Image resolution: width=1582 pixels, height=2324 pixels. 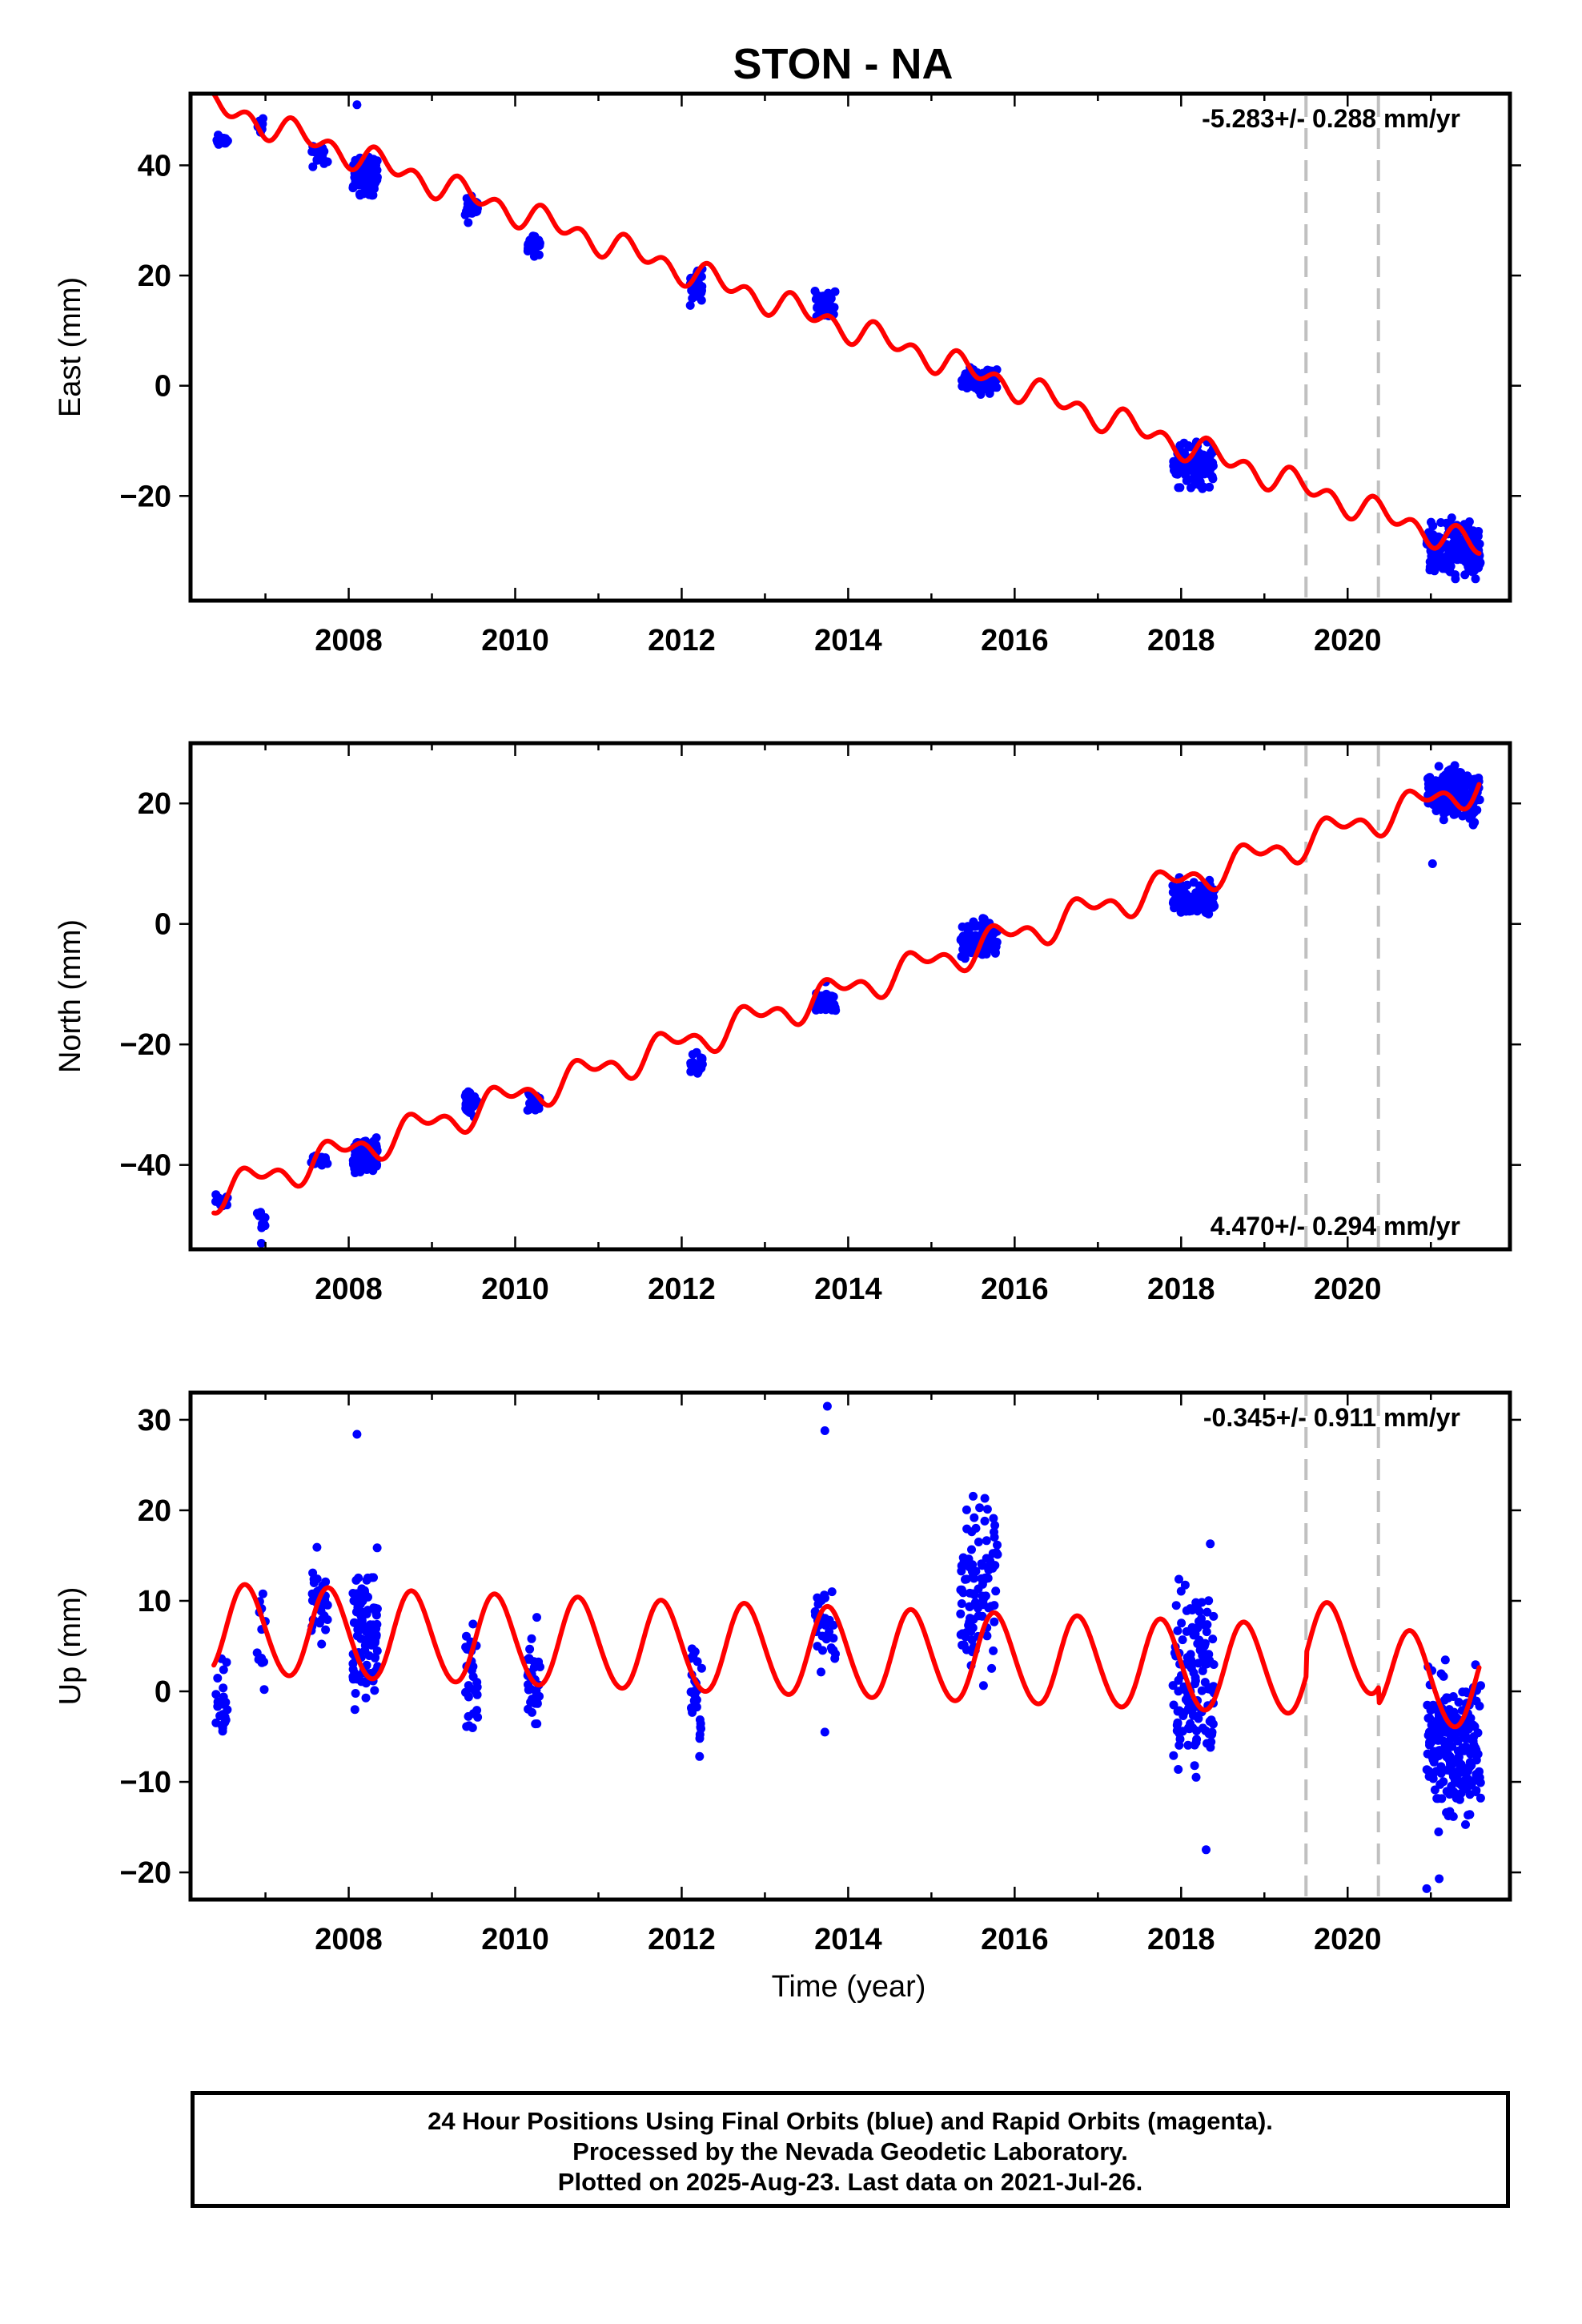 What do you see at coordinates (1348, 640) in the screenshot?
I see `east-x-tick-label: 2020` at bounding box center [1348, 640].